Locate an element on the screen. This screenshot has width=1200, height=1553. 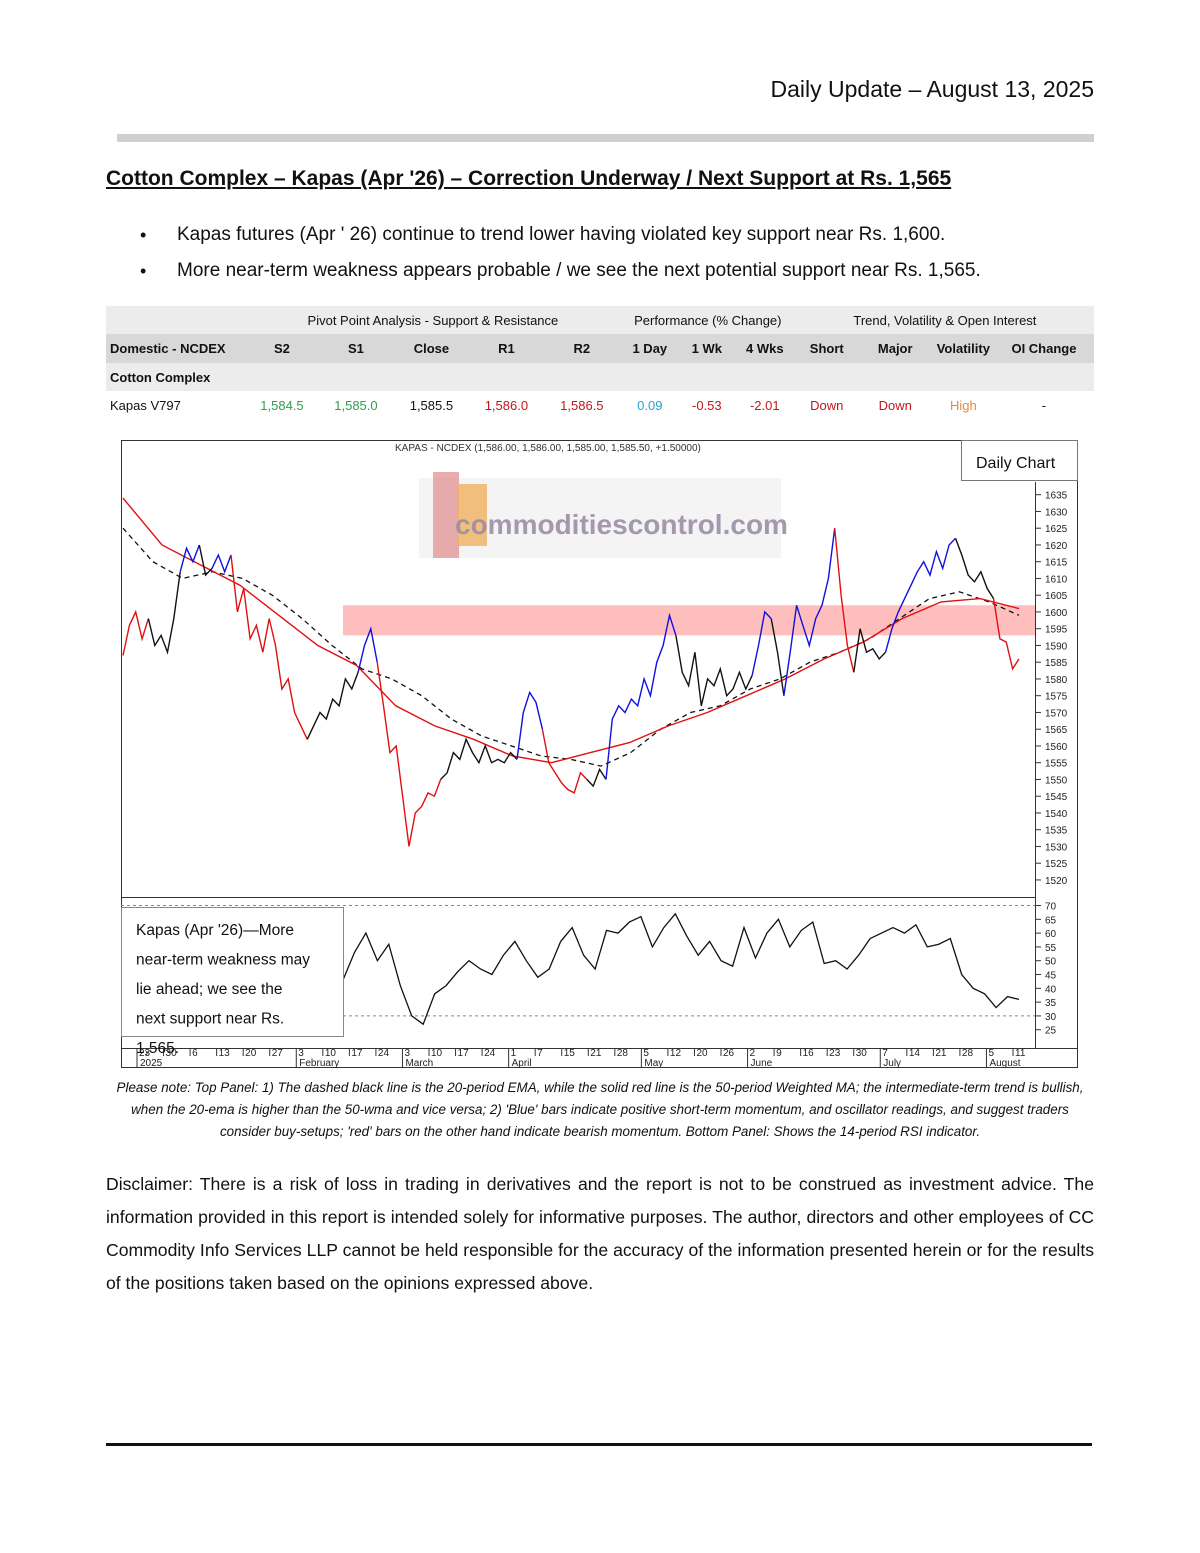
time-tick-label: 12 is located at coordinates (676, 1053).